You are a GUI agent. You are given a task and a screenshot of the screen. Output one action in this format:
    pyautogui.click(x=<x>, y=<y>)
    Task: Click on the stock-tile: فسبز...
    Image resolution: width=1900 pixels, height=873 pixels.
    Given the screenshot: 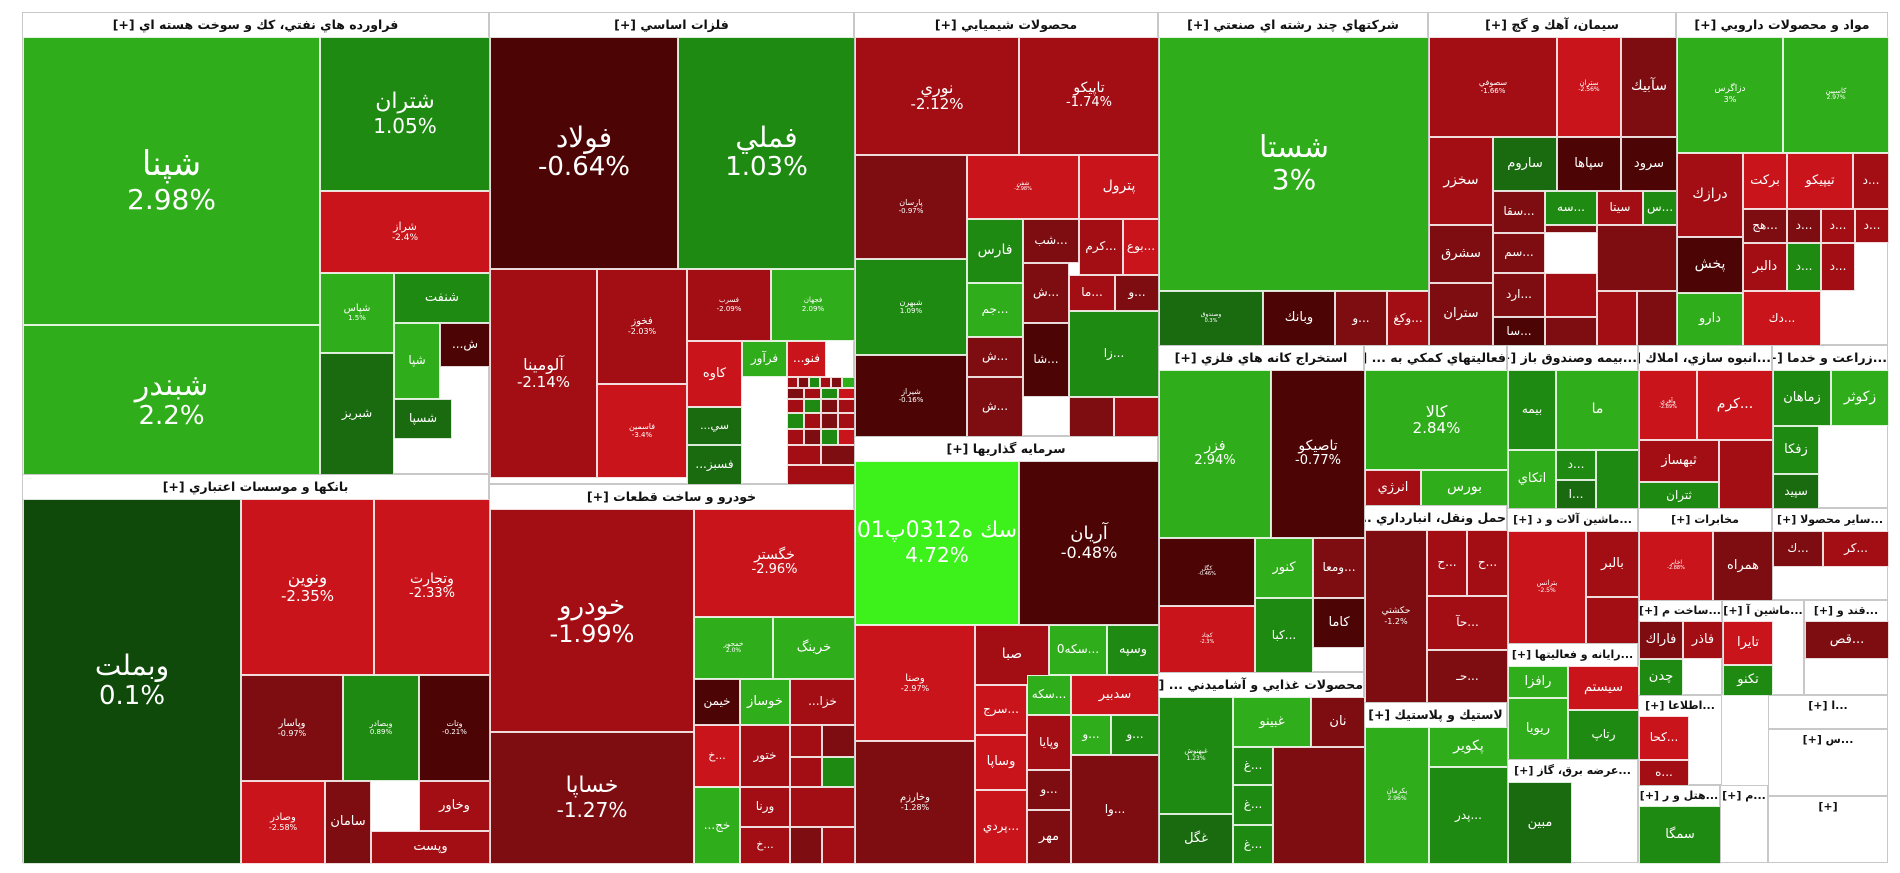 What is the action you would take?
    pyautogui.click(x=714, y=465)
    